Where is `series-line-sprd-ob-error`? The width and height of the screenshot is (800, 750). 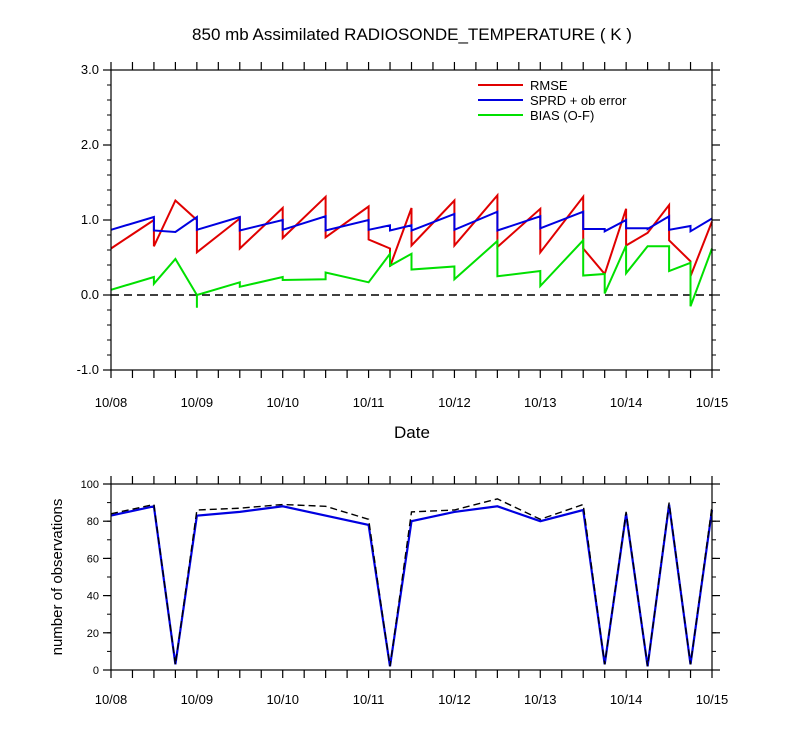
series-line-sprd-ob-error is located at coordinates (411, 222).